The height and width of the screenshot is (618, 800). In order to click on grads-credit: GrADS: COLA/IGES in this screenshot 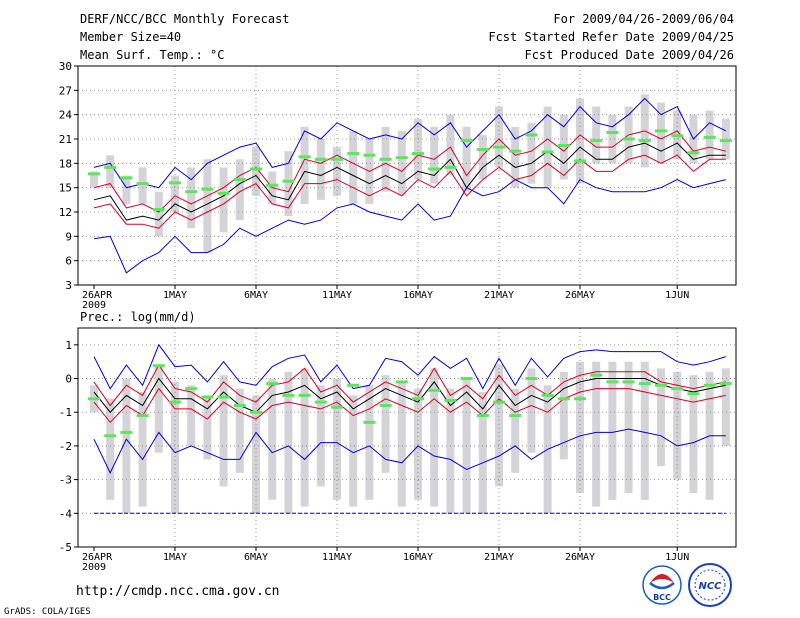, I will do `click(47, 612)`.